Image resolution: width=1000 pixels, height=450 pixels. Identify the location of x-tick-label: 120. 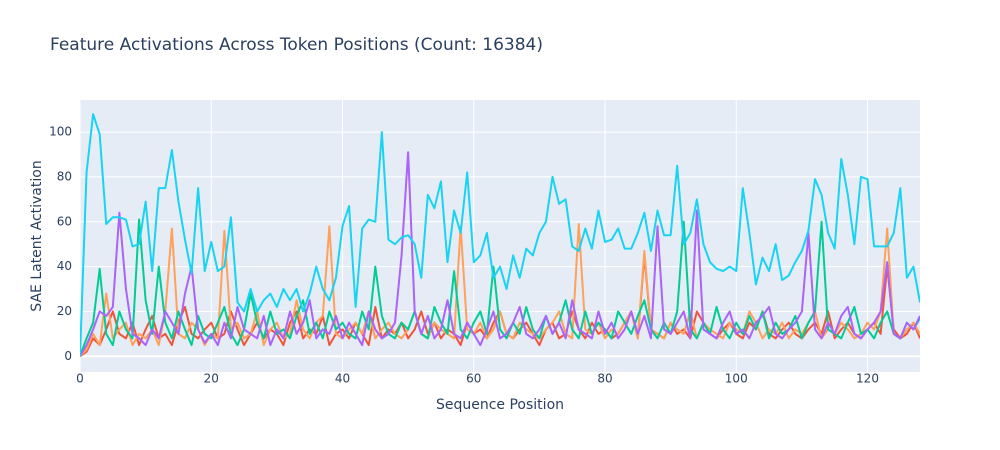
(867, 379).